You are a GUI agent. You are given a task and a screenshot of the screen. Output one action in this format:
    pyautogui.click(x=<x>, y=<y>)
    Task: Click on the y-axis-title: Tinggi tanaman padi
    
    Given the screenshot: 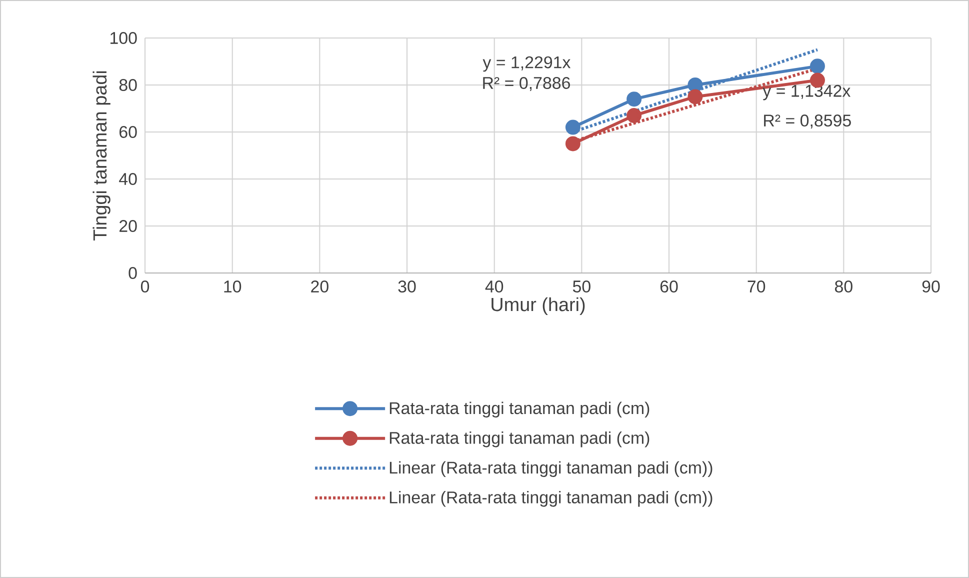 What is the action you would take?
    pyautogui.click(x=101, y=155)
    